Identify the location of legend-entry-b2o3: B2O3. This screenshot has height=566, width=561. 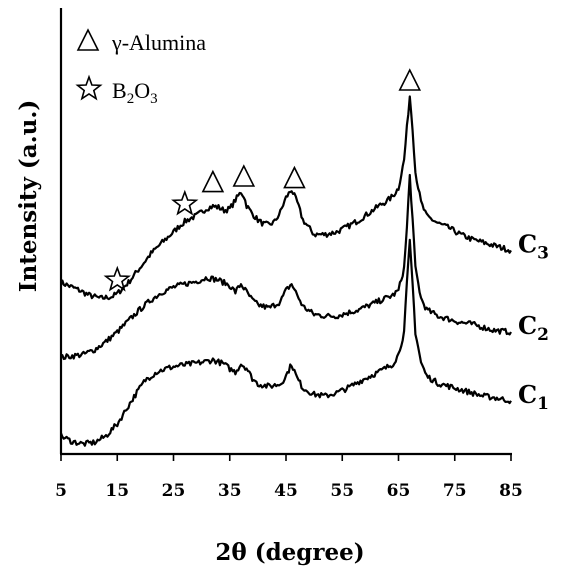
(116, 90).